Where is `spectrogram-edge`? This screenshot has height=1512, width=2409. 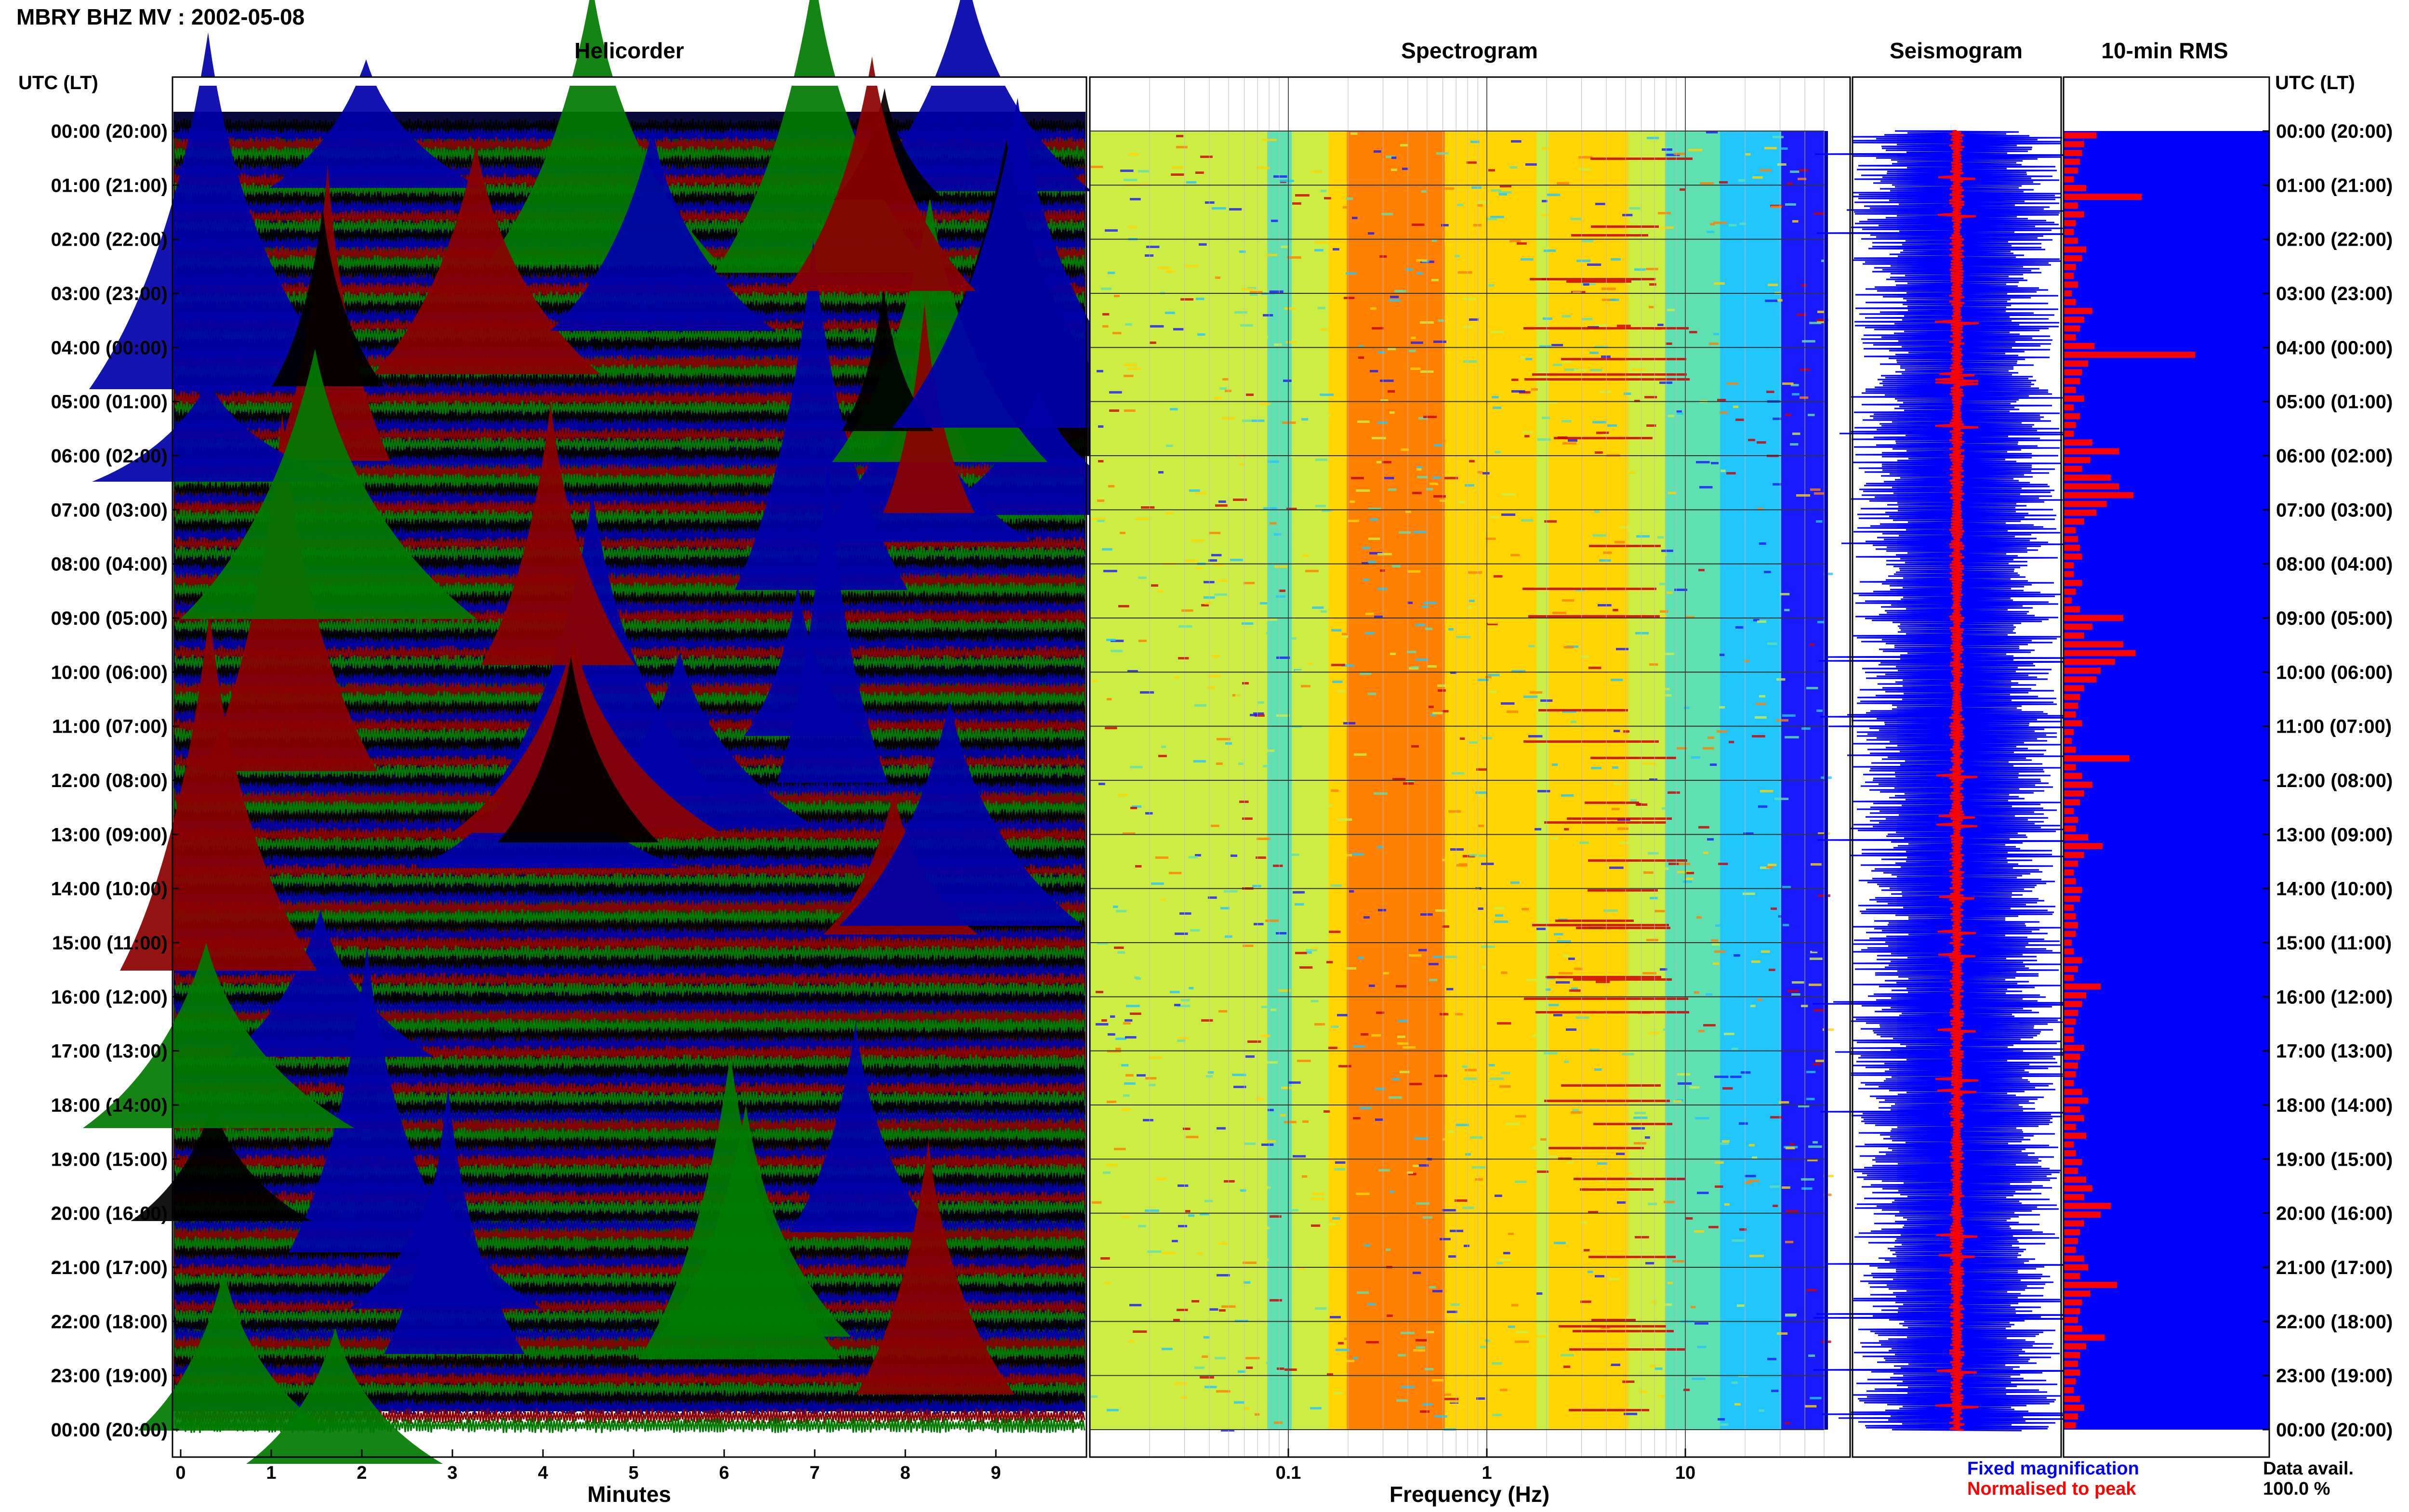 spectrogram-edge is located at coordinates (1826, 780).